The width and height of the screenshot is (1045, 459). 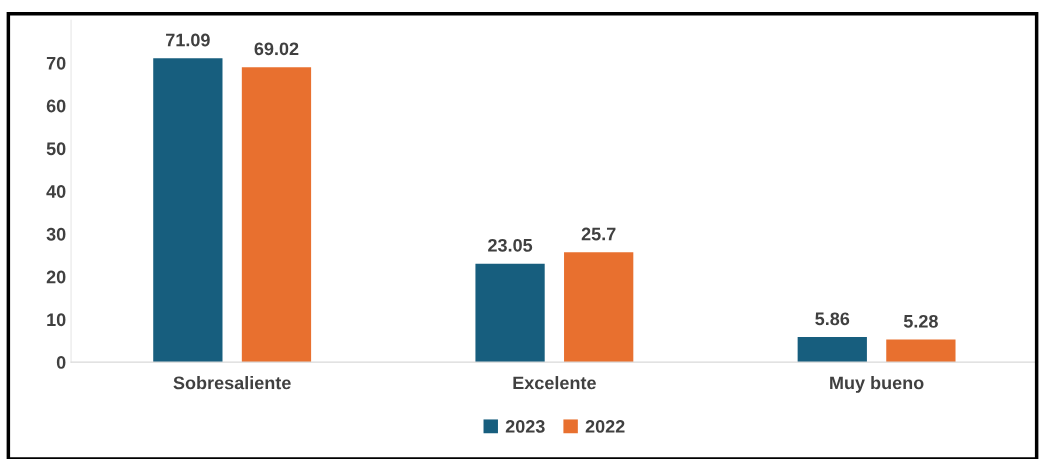 I want to click on data-label: 5.86, so click(x=832, y=319).